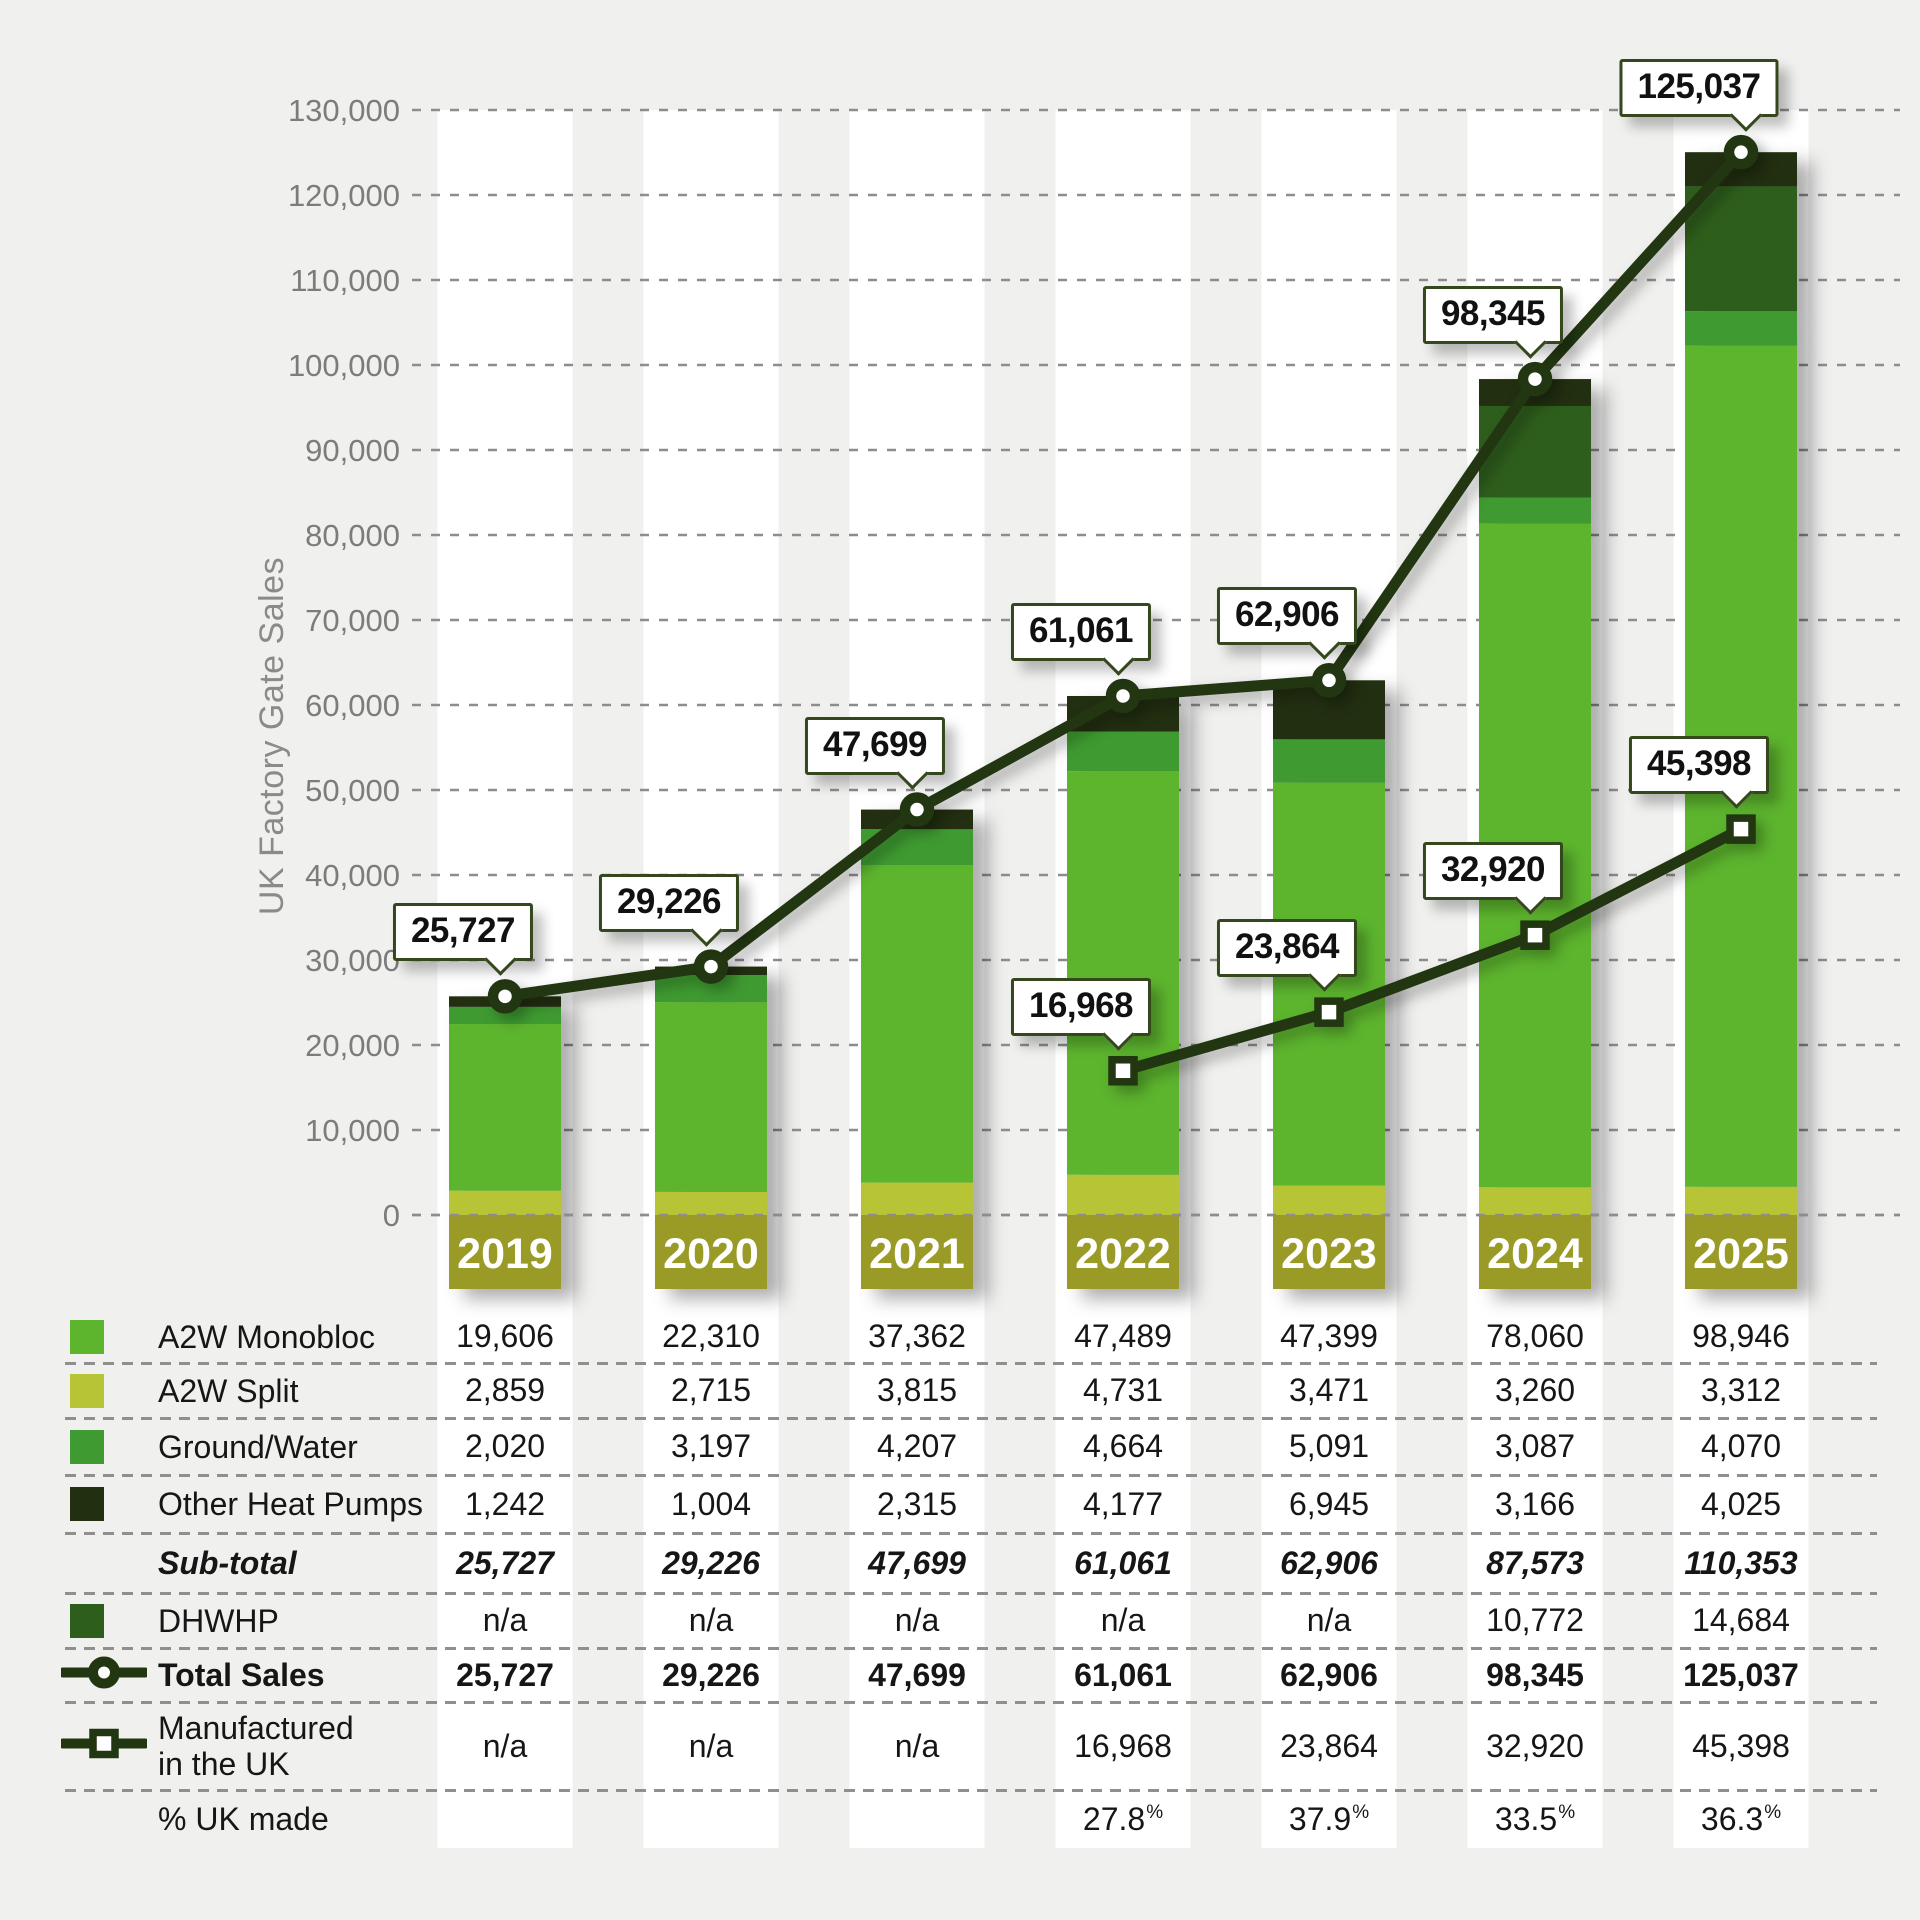  Describe the element at coordinates (104, 1672) in the screenshot. I see `circle-marker-icon` at that location.